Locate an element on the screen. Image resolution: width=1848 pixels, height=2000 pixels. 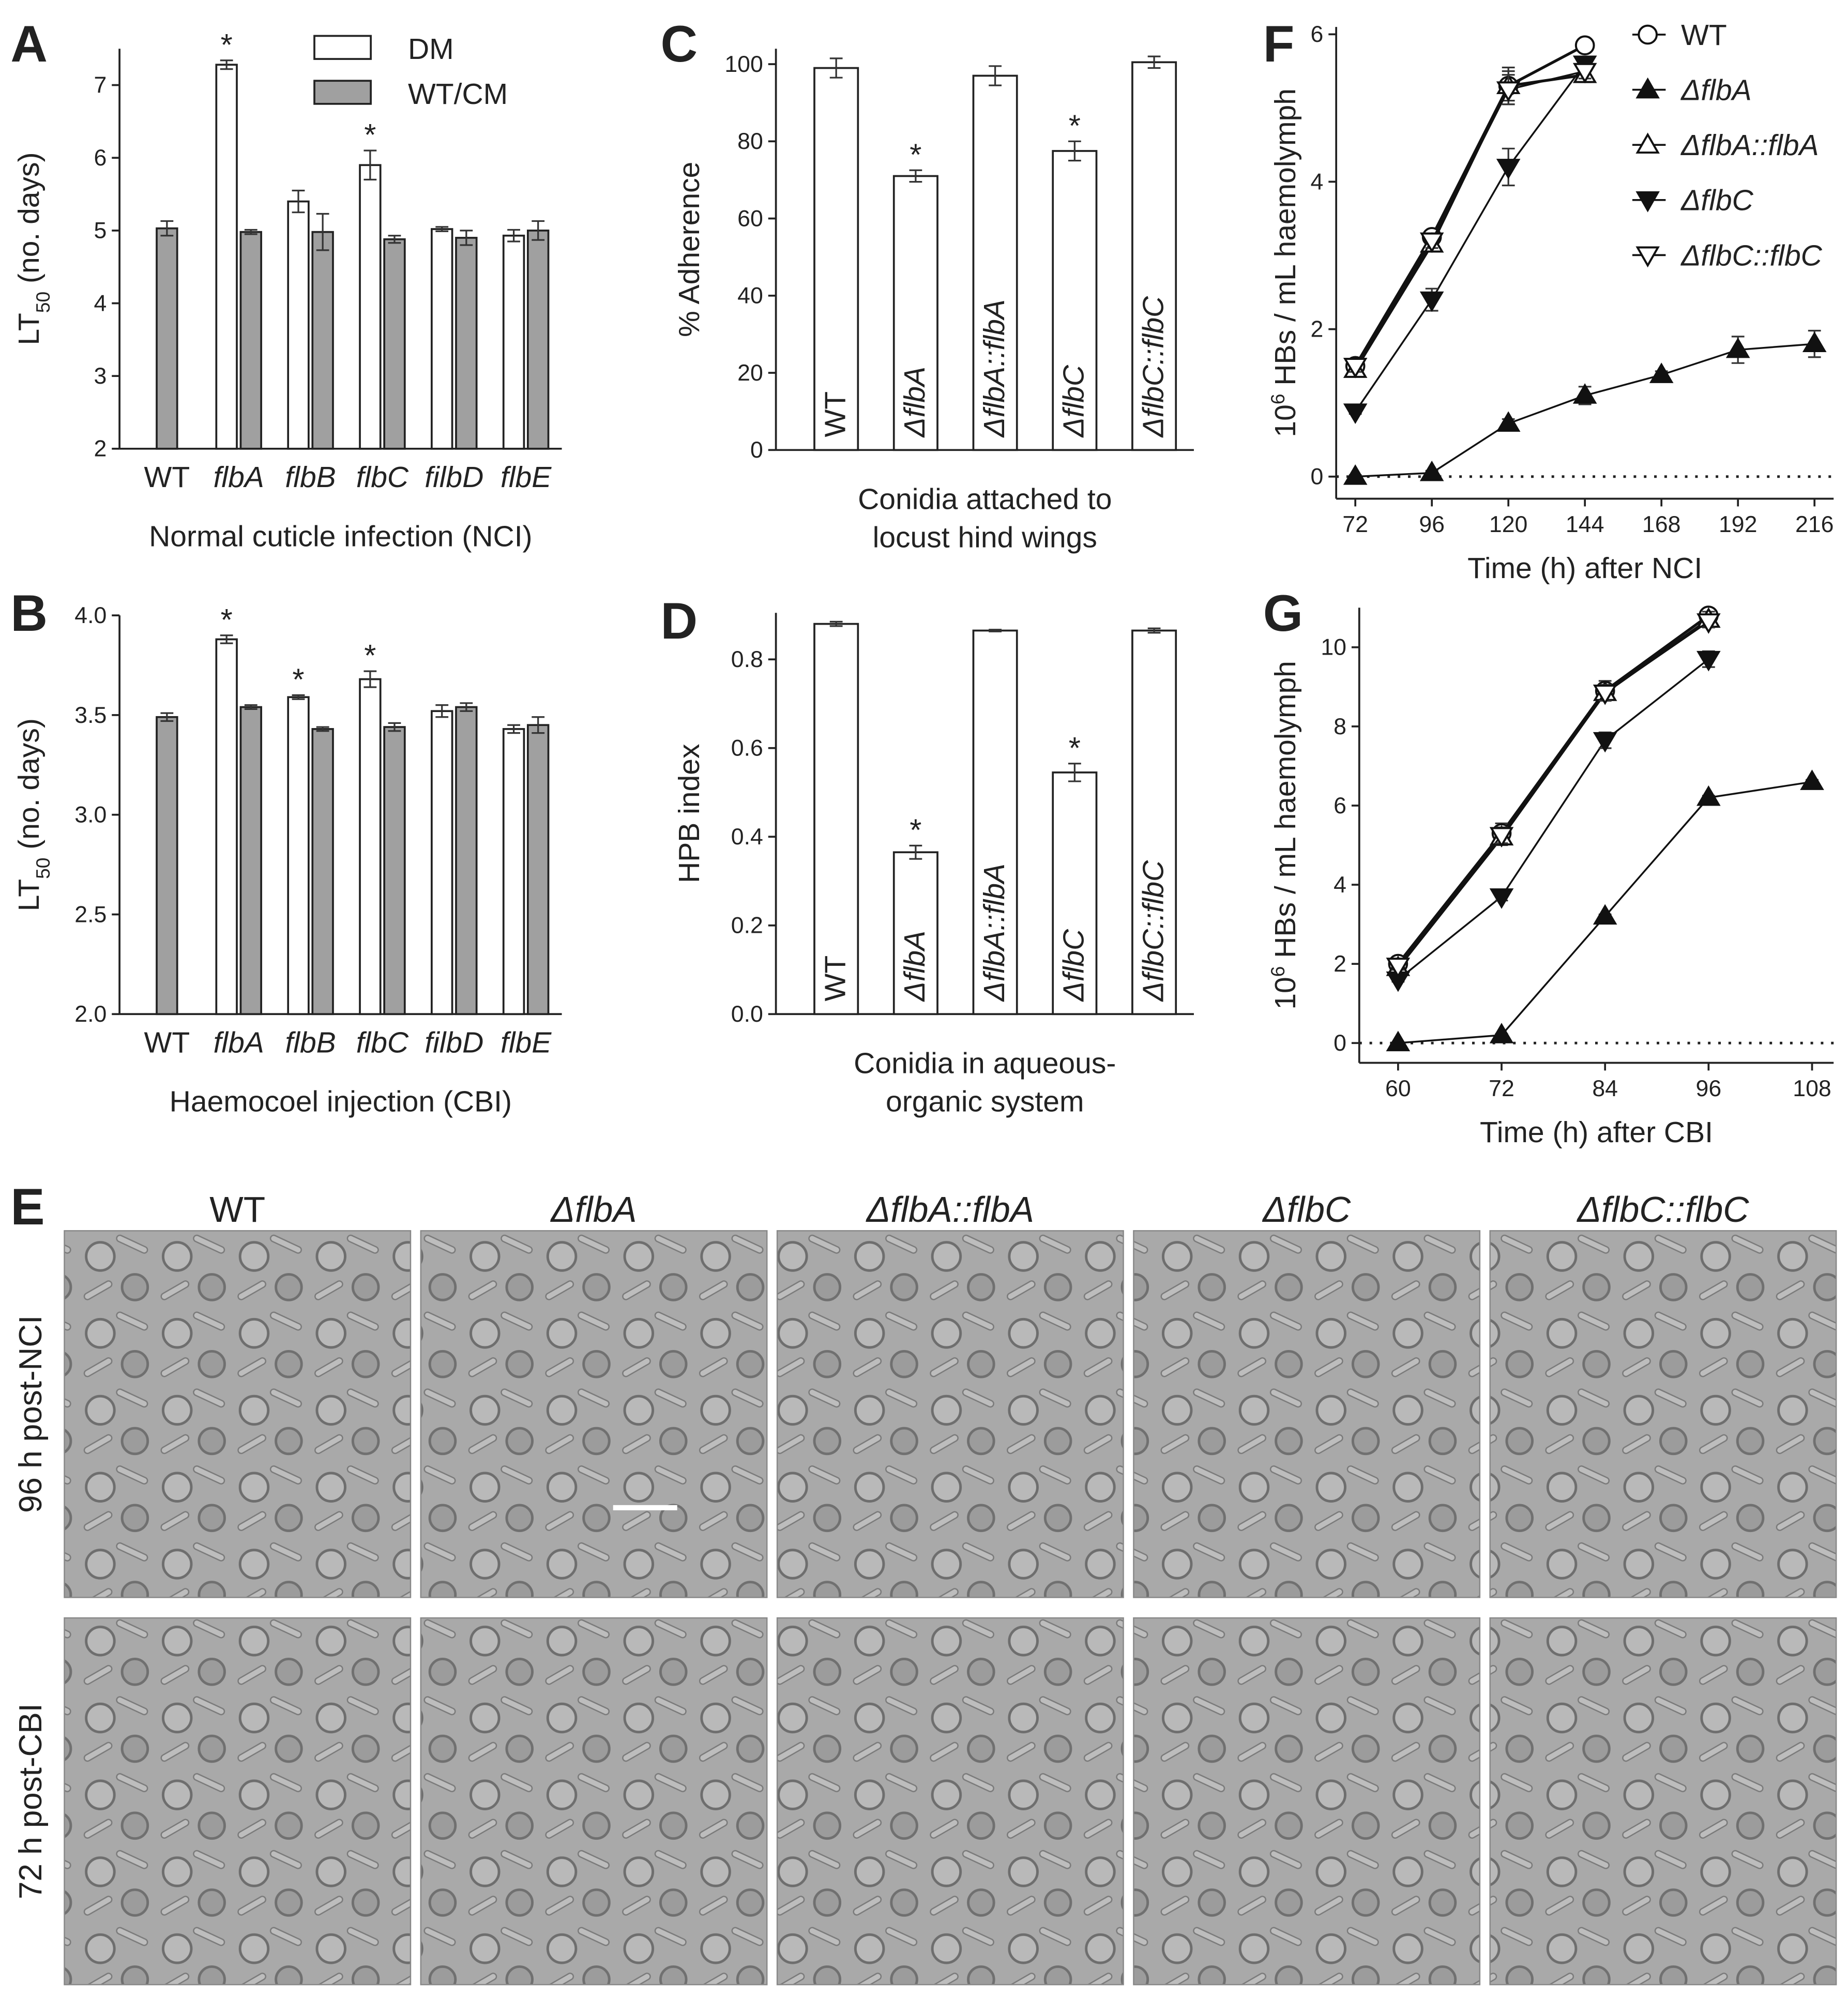
y-axis-label-part: (no. days) is located at coordinates (29, 221).